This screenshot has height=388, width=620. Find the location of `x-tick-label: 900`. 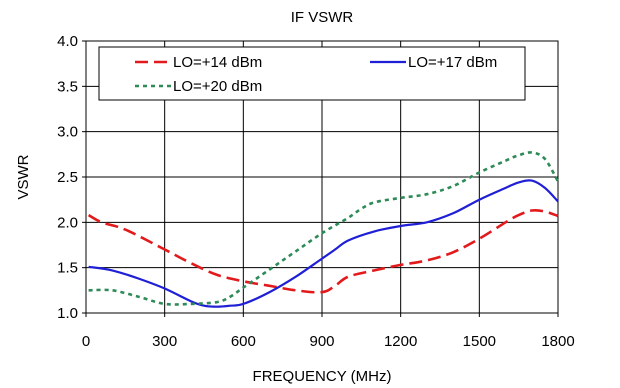

x-tick-label: 900 is located at coordinates (321, 341).